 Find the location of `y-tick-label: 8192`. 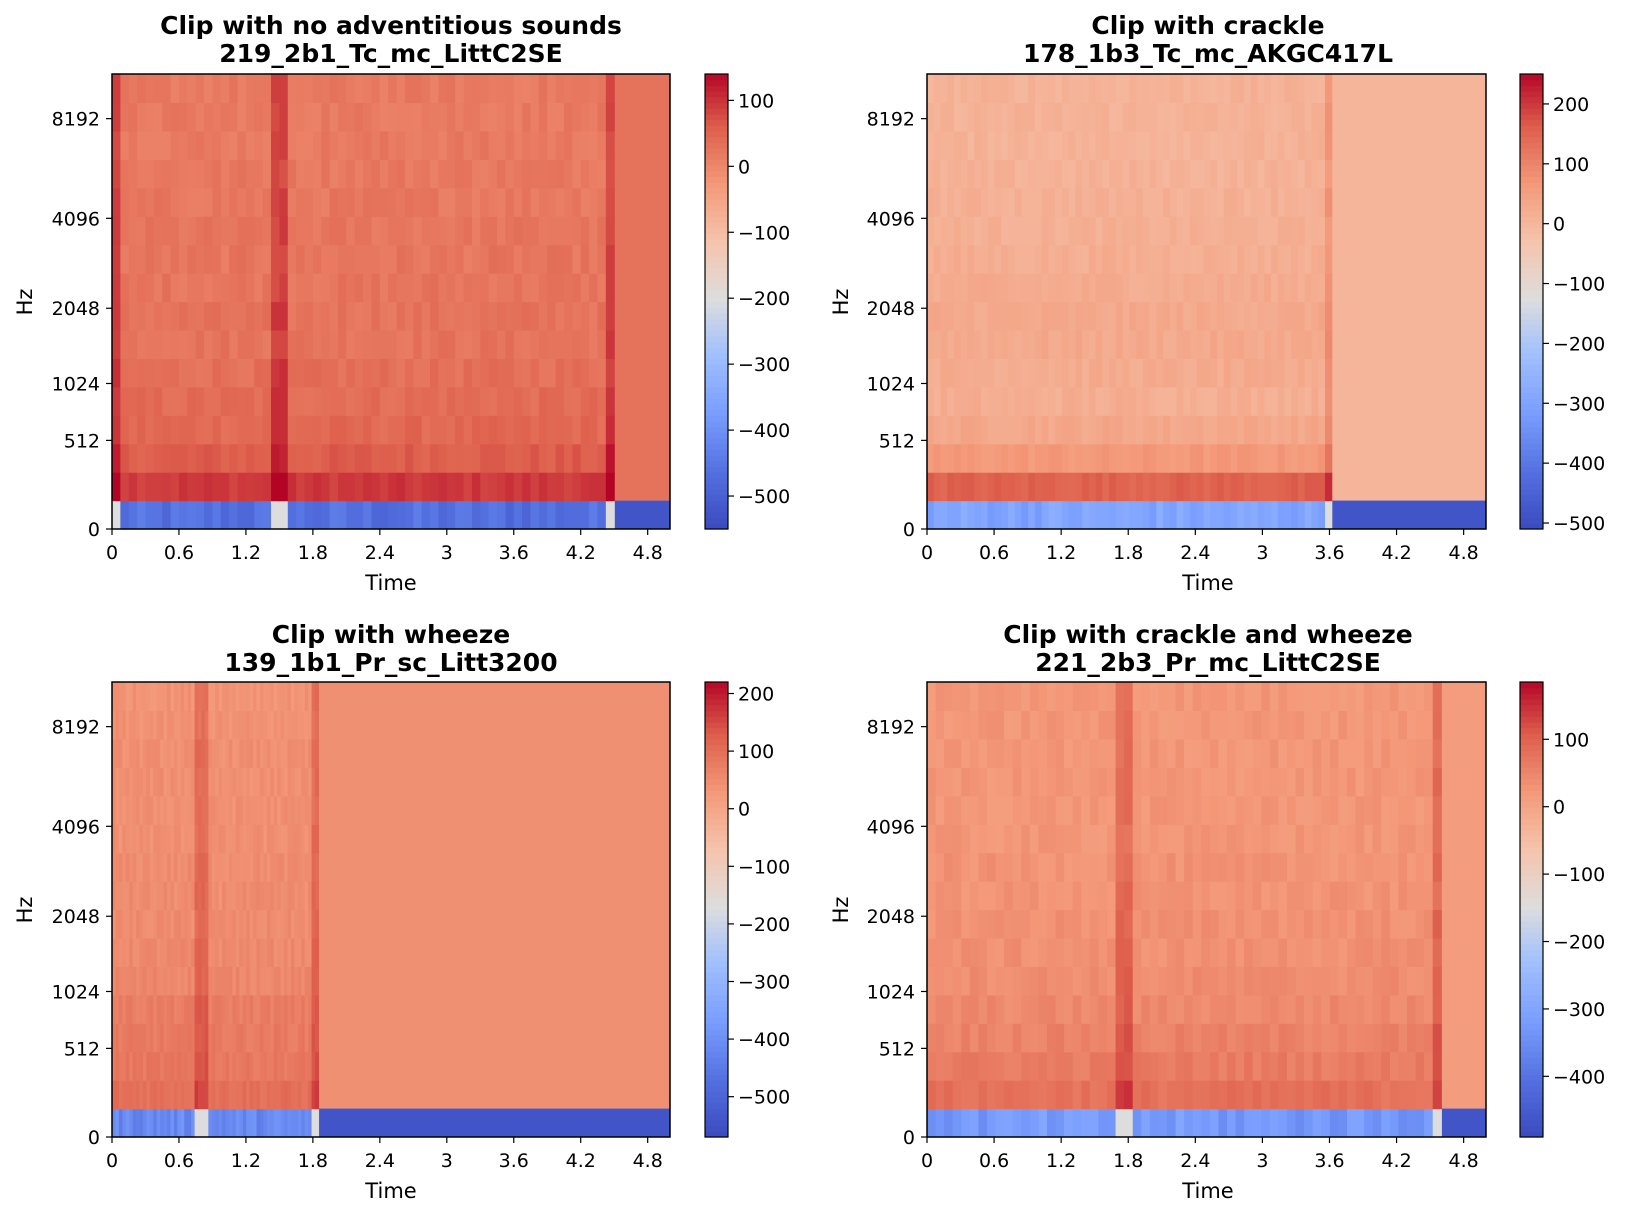

y-tick-label: 8192 is located at coordinates (891, 120).